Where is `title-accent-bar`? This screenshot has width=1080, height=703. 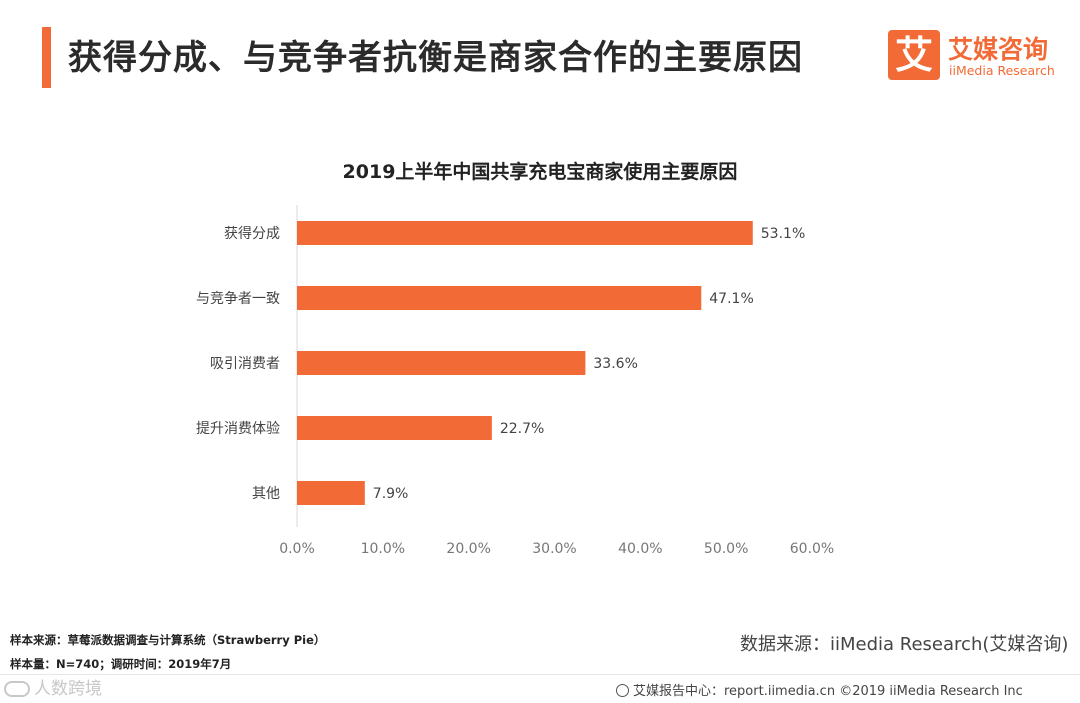 title-accent-bar is located at coordinates (46, 57).